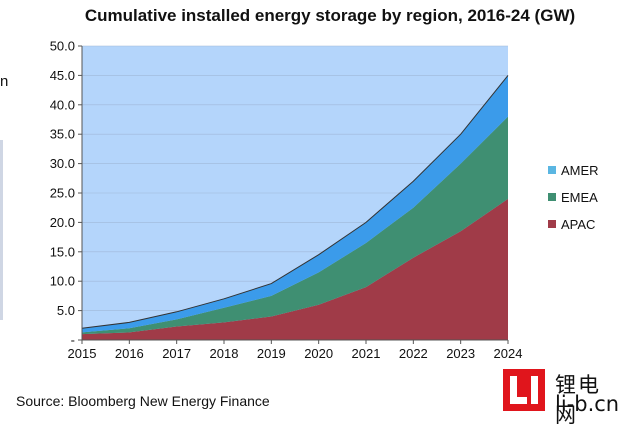 This screenshot has width=620, height=429. Describe the element at coordinates (366, 353) in the screenshot. I see `x-tick-label: 2021` at that location.